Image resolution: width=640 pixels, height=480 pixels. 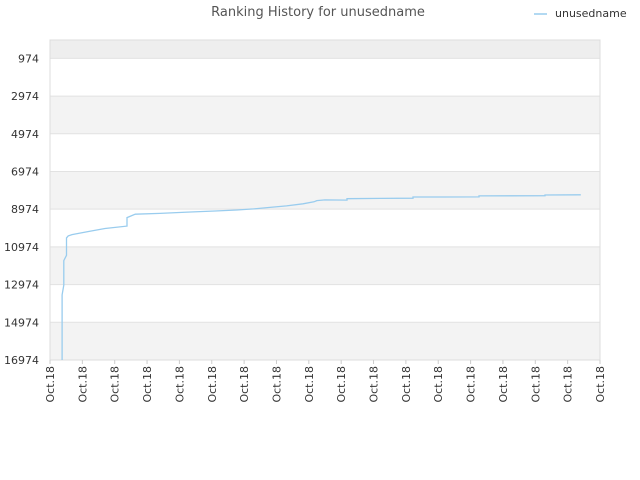 I want to click on chart-title: Ranking History for unusedname, so click(x=318, y=12).